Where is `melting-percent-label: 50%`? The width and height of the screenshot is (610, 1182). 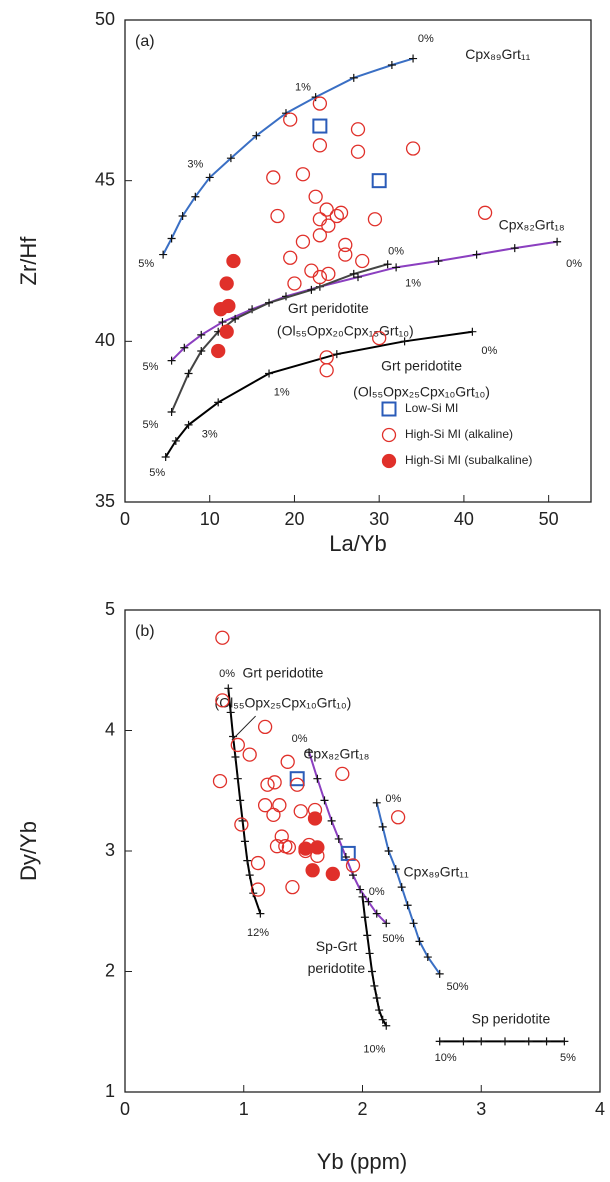
melting-percent-label: 50% is located at coordinates (457, 987).